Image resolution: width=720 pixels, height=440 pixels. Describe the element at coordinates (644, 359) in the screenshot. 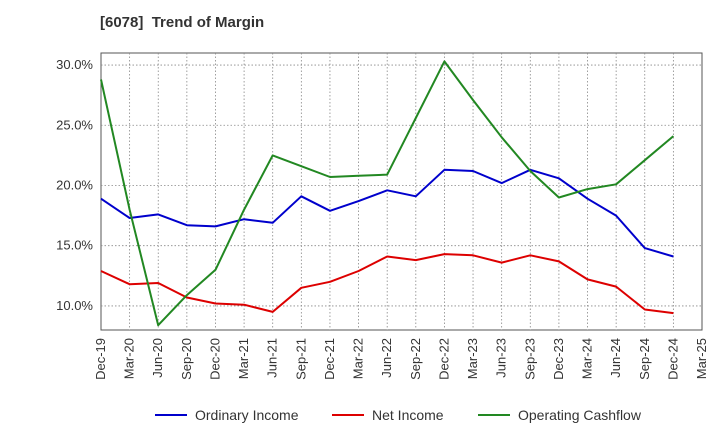

I see `x-tick-label: Sep-24` at that location.